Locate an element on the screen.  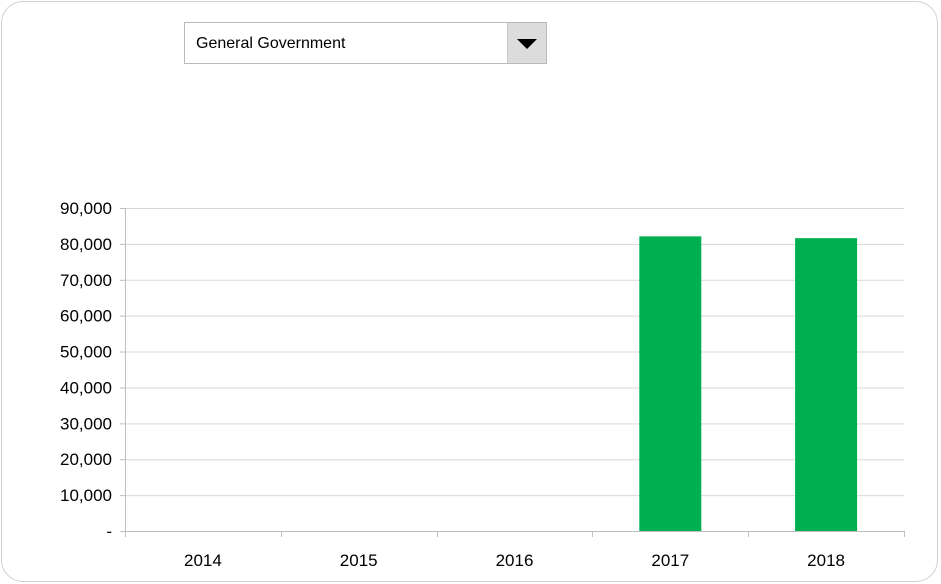
y-tick-label: 10,000 is located at coordinates (86, 495).